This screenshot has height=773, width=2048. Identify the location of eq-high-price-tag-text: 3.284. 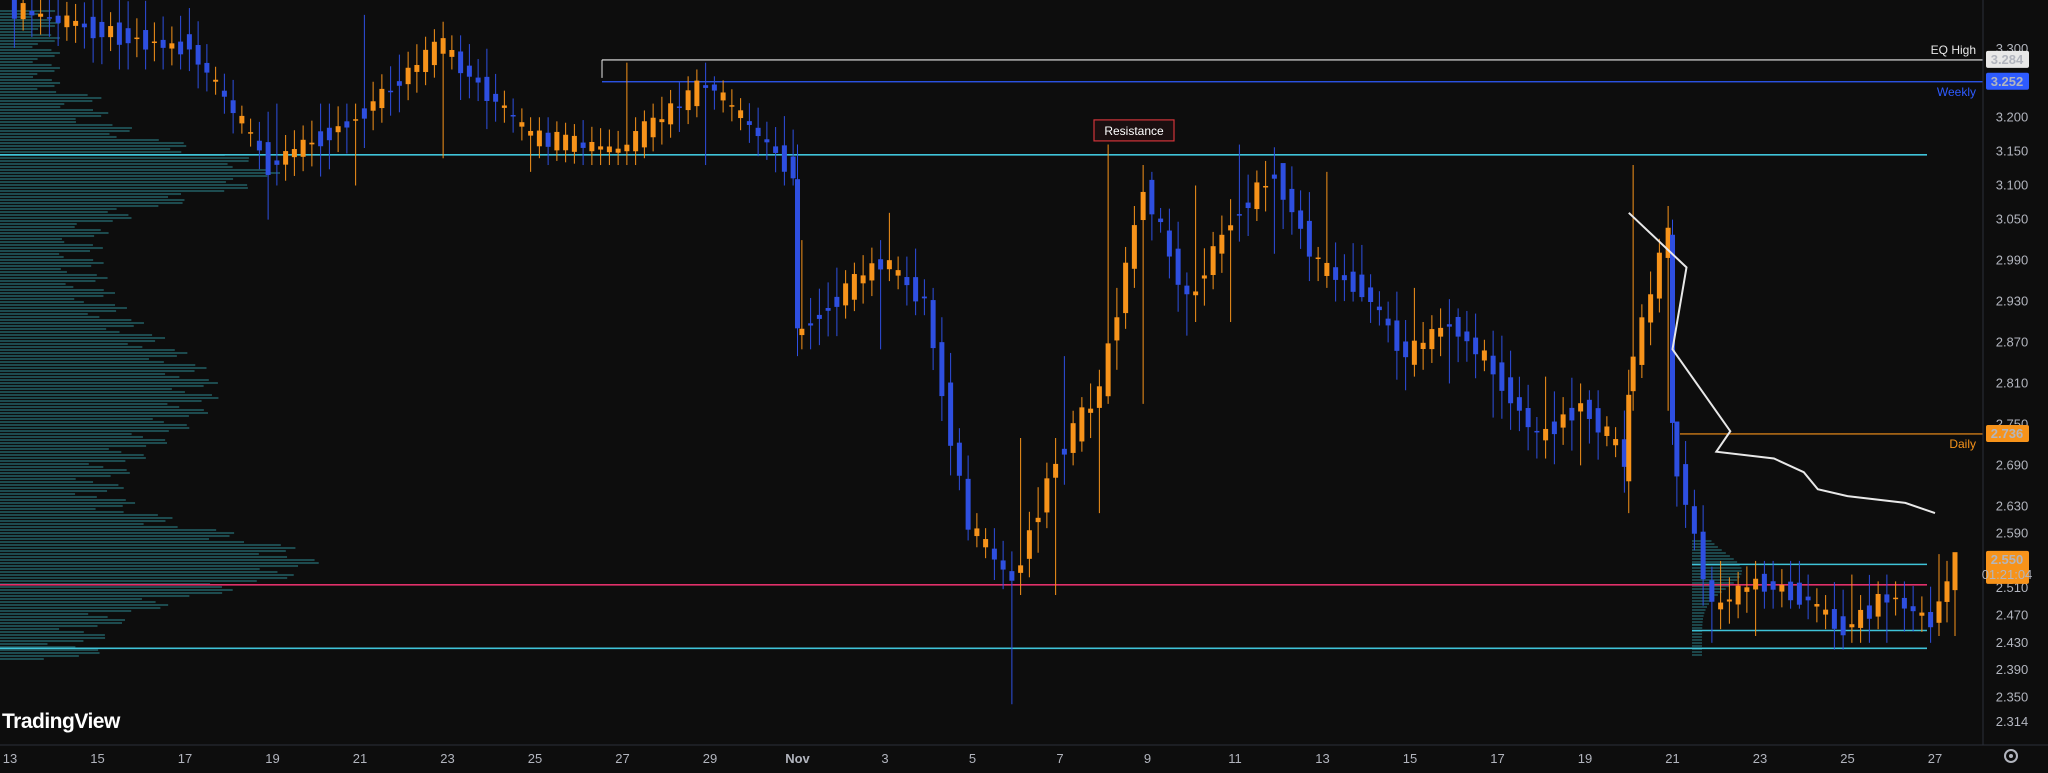
(2007, 59).